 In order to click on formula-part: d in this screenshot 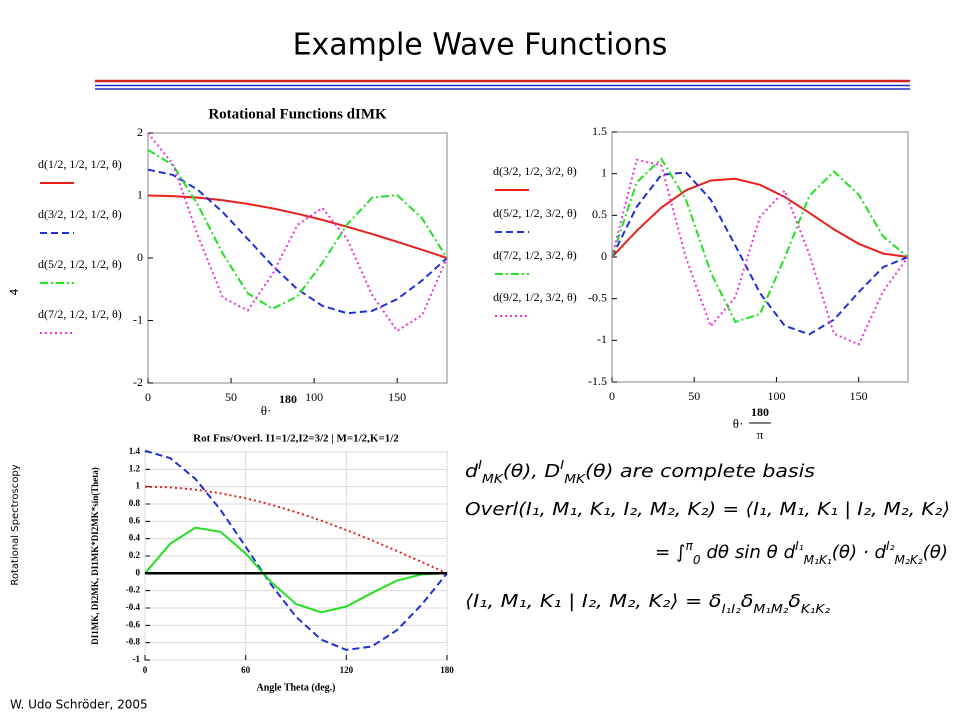, I will do `click(472, 471)`.